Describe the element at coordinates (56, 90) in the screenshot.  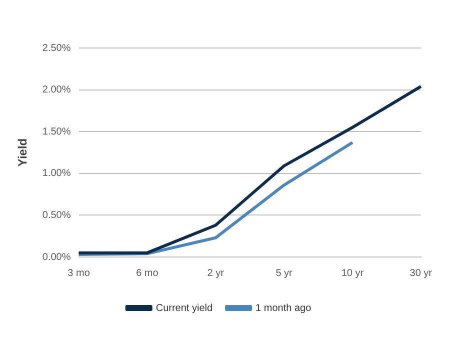
I see `y-tick-label: 2.00%` at that location.